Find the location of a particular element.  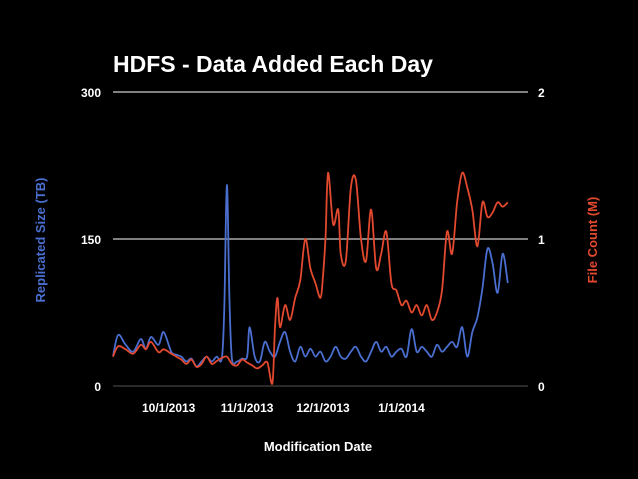

left-tick-label: 0 is located at coordinates (97, 387).